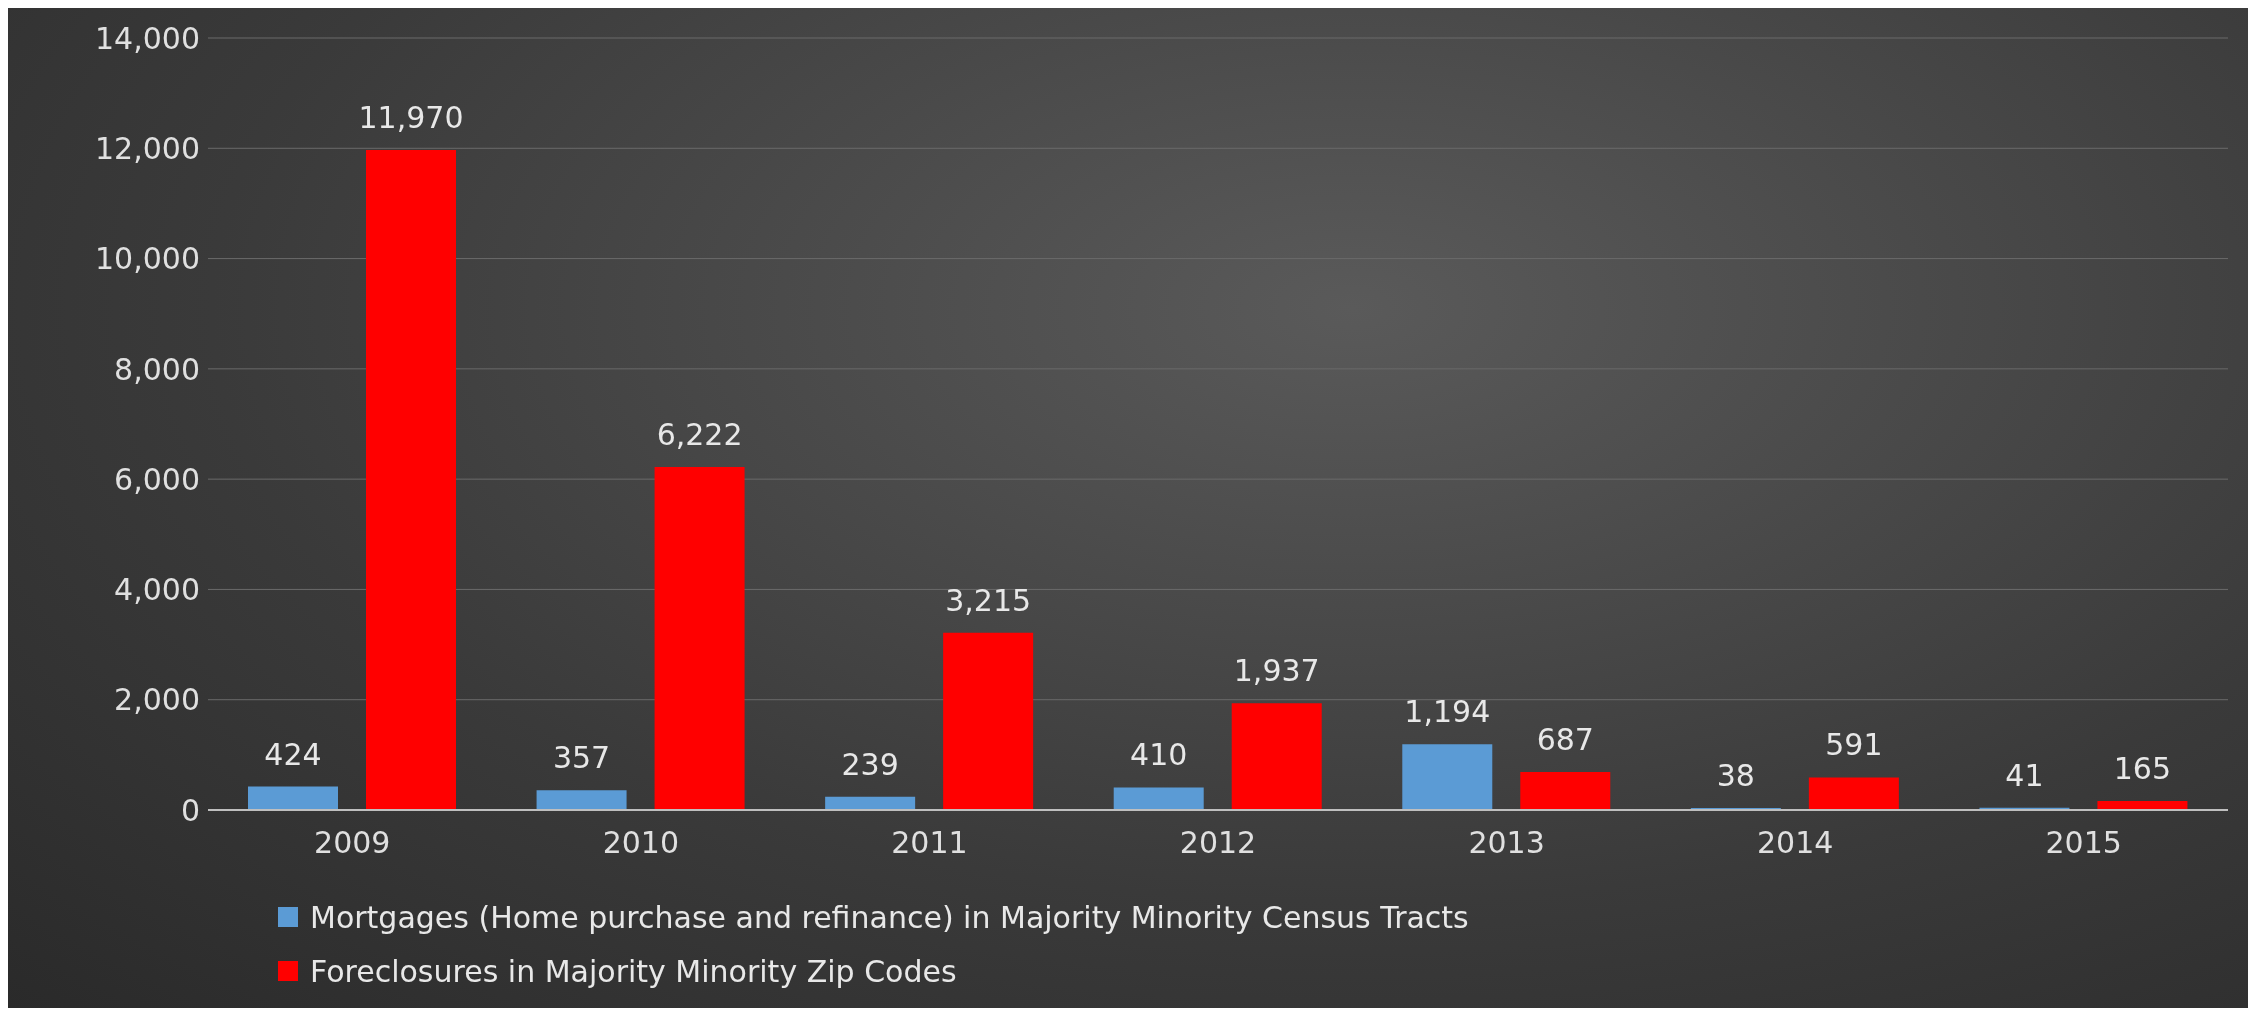 This screenshot has width=2257, height=1019. I want to click on y-tick-label: 12,000, so click(147, 148).